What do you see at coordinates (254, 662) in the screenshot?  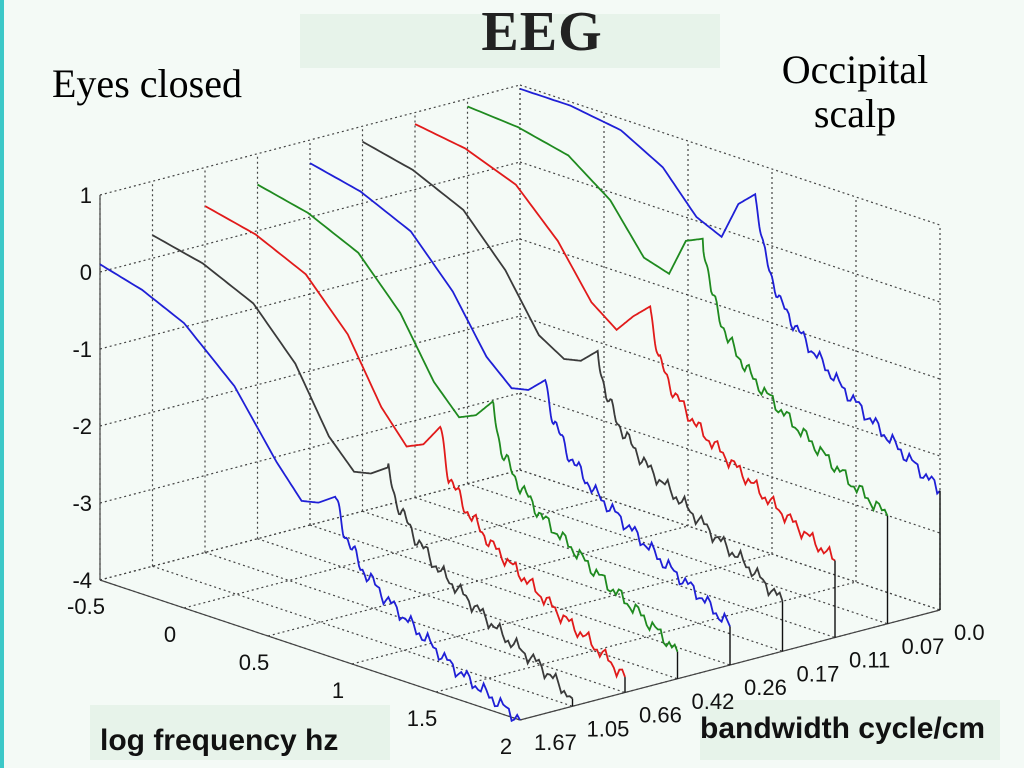 I see `x-tick-label: 0.5` at bounding box center [254, 662].